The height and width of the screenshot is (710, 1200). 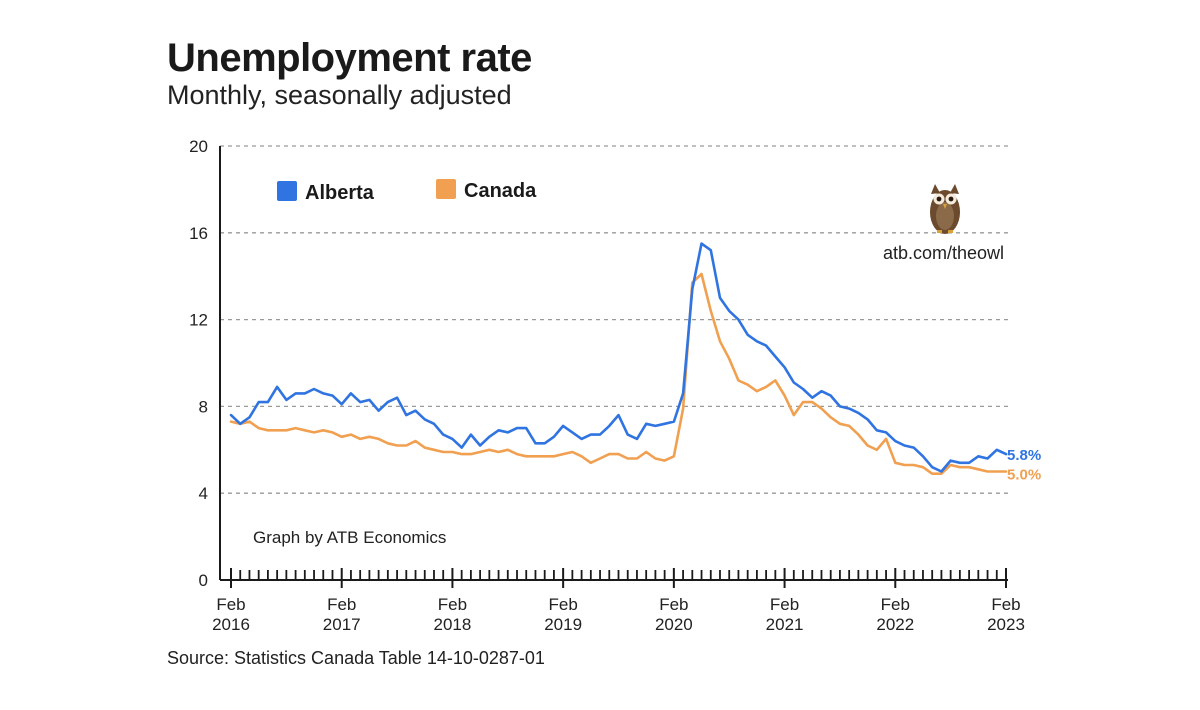 I want to click on chart-title: Unemployment rate, so click(x=349, y=58).